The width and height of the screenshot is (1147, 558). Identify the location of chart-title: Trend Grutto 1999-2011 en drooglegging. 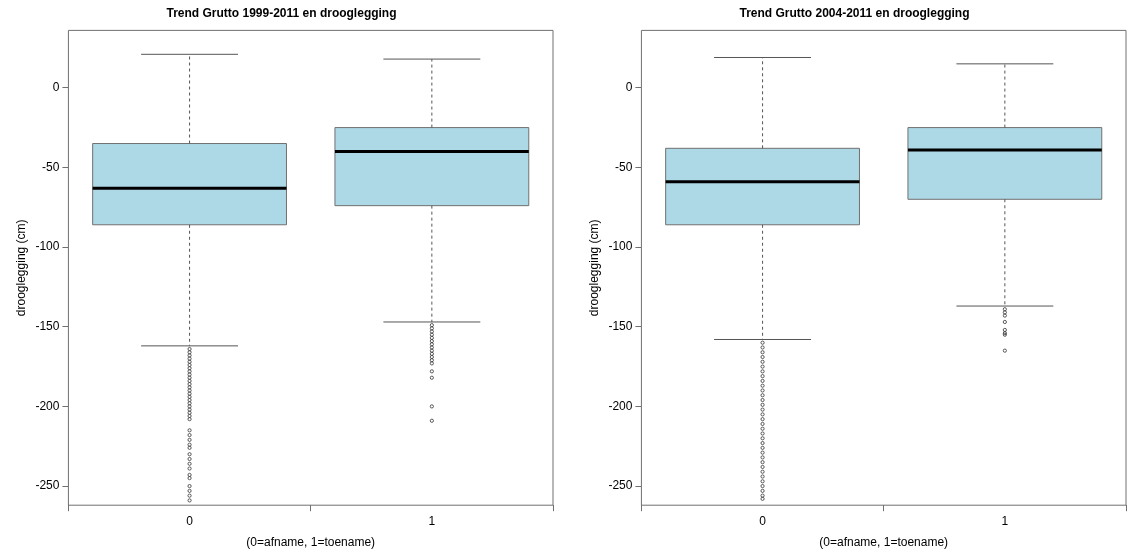
(281, 12).